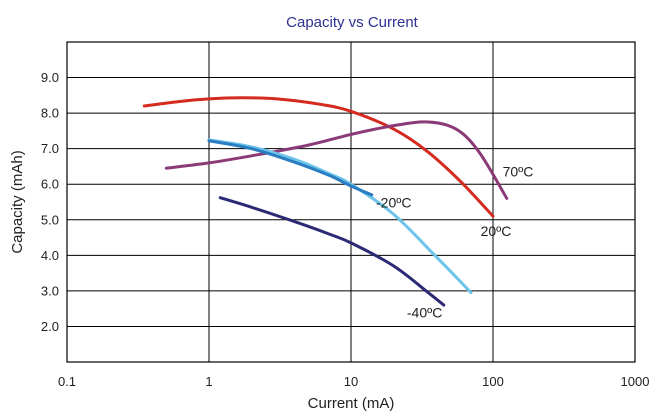 This screenshot has width=653, height=414. I want to click on y-axis-label: Capacity (mAh), so click(17, 201).